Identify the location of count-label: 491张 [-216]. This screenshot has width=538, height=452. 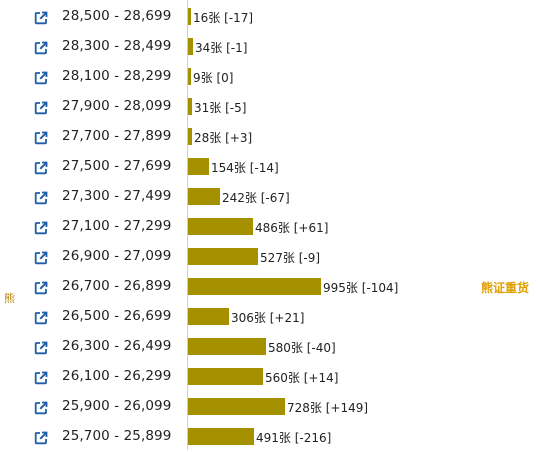
(294, 438).